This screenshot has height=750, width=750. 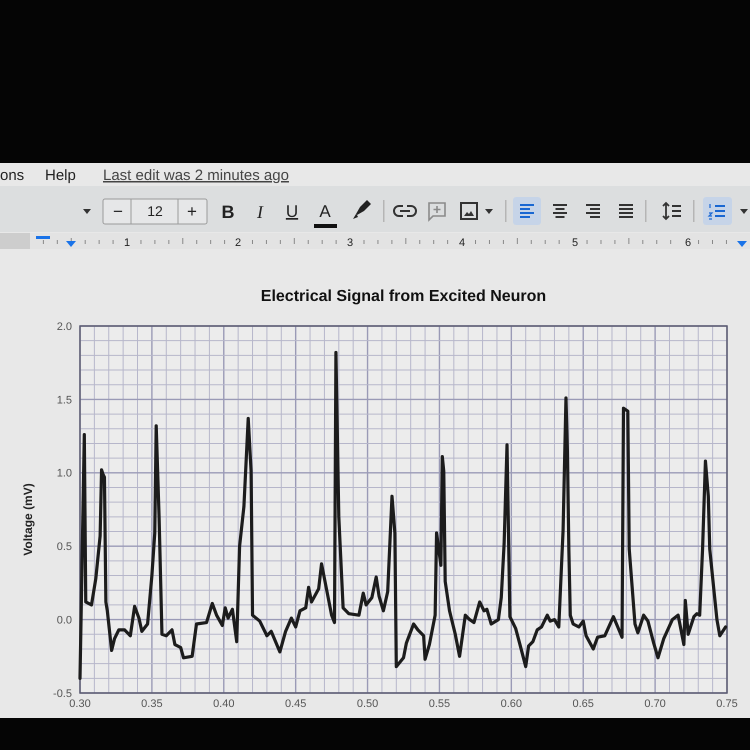 I want to click on text: 3, so click(x=350, y=243).